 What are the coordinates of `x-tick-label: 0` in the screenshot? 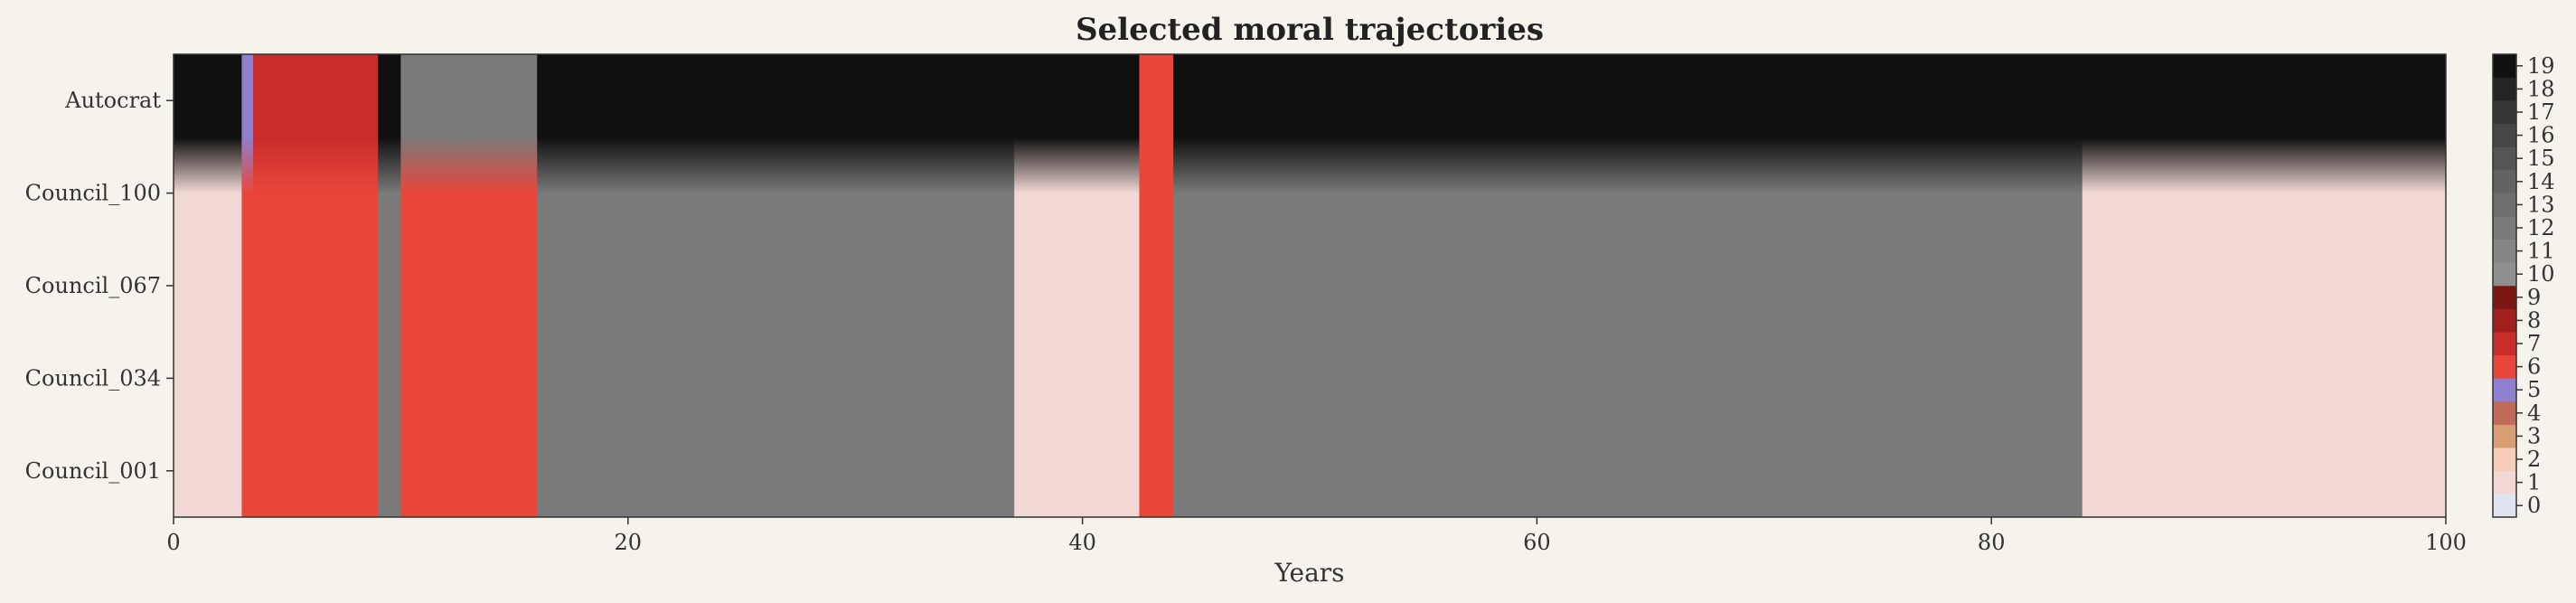 It's located at (173, 542).